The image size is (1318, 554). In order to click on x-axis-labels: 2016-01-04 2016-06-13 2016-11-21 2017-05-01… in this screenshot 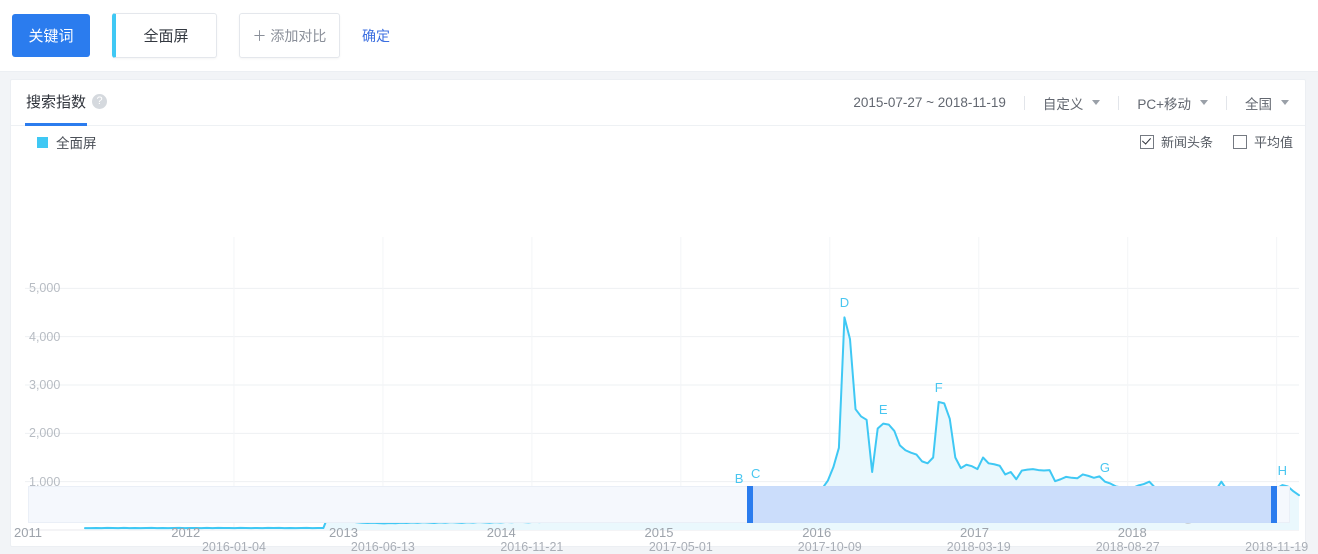, I will do `click(660, 547)`.